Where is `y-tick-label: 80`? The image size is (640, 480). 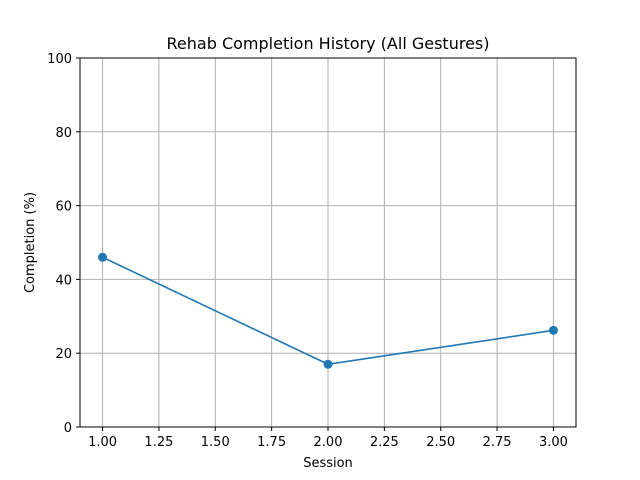 y-tick-label: 80 is located at coordinates (63, 133).